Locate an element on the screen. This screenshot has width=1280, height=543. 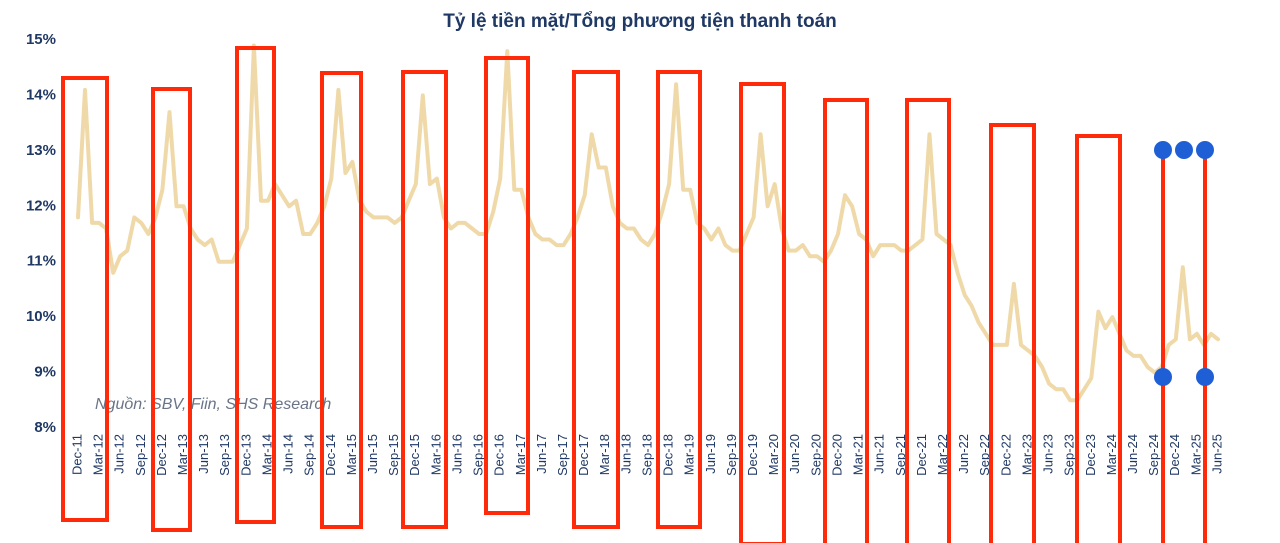
x-tick-label: Dec-14 is located at coordinates (330, 455).